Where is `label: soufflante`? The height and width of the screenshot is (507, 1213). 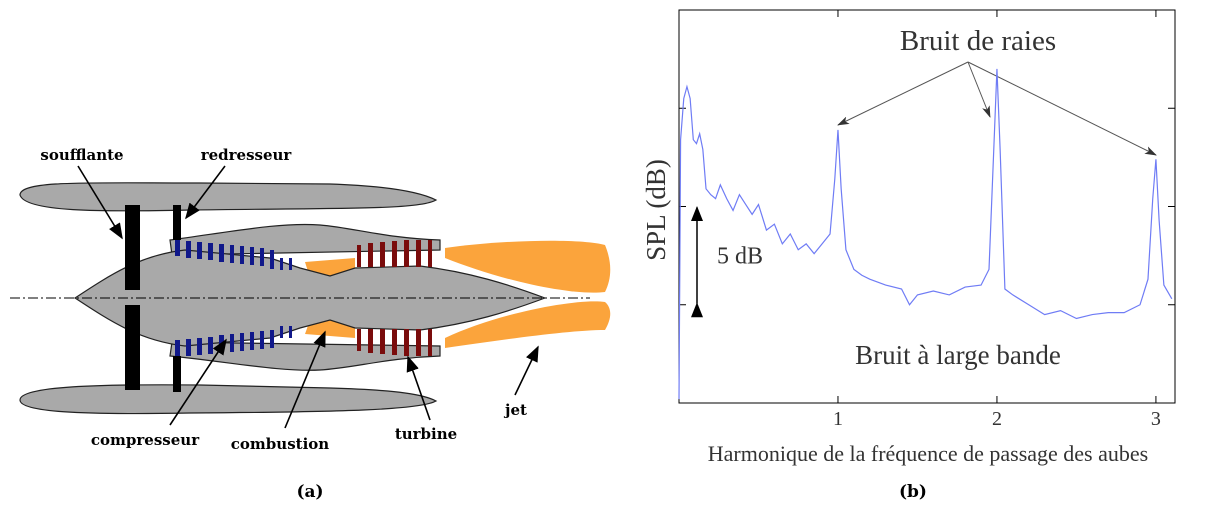
label: soufflante is located at coordinates (81, 155).